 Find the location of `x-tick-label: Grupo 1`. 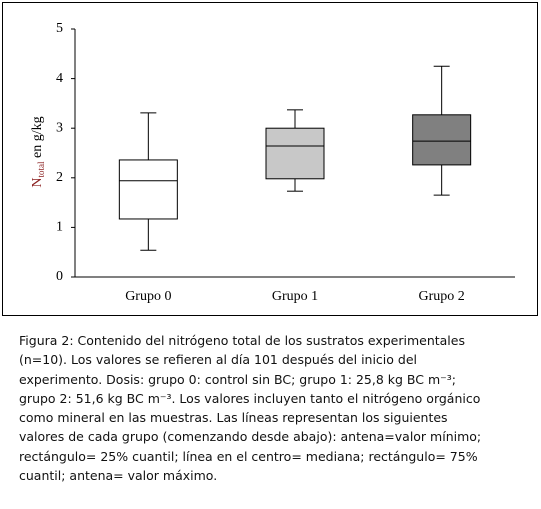

x-tick-label: Grupo 1 is located at coordinates (295, 296).